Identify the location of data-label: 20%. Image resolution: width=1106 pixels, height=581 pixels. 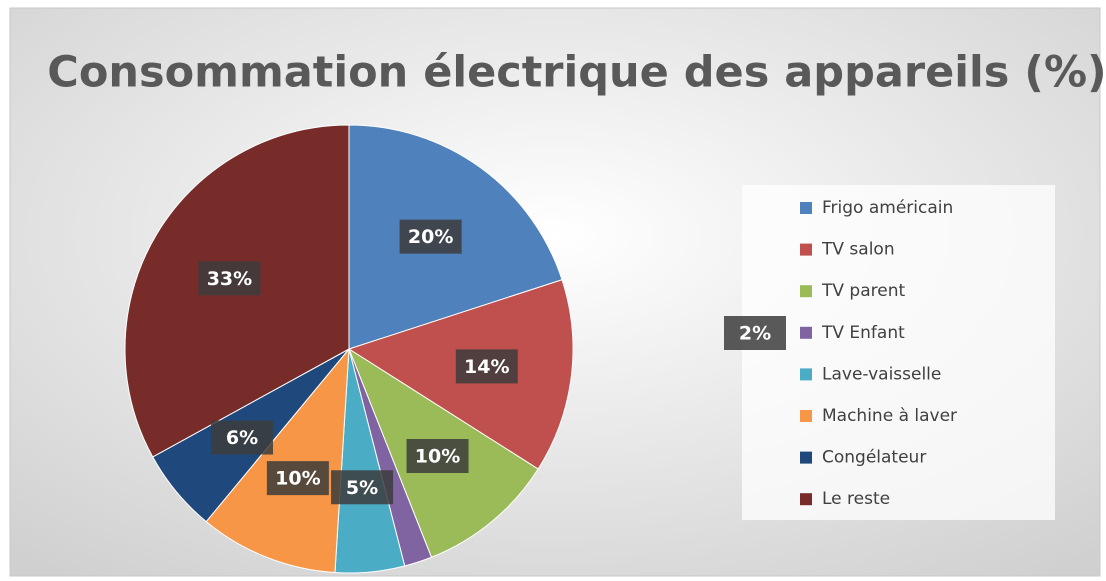
(430, 237).